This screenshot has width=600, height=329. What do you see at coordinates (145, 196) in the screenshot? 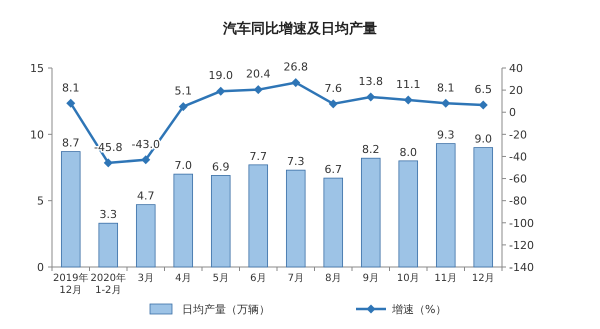
I see `data-label: 4.7` at bounding box center [145, 196].